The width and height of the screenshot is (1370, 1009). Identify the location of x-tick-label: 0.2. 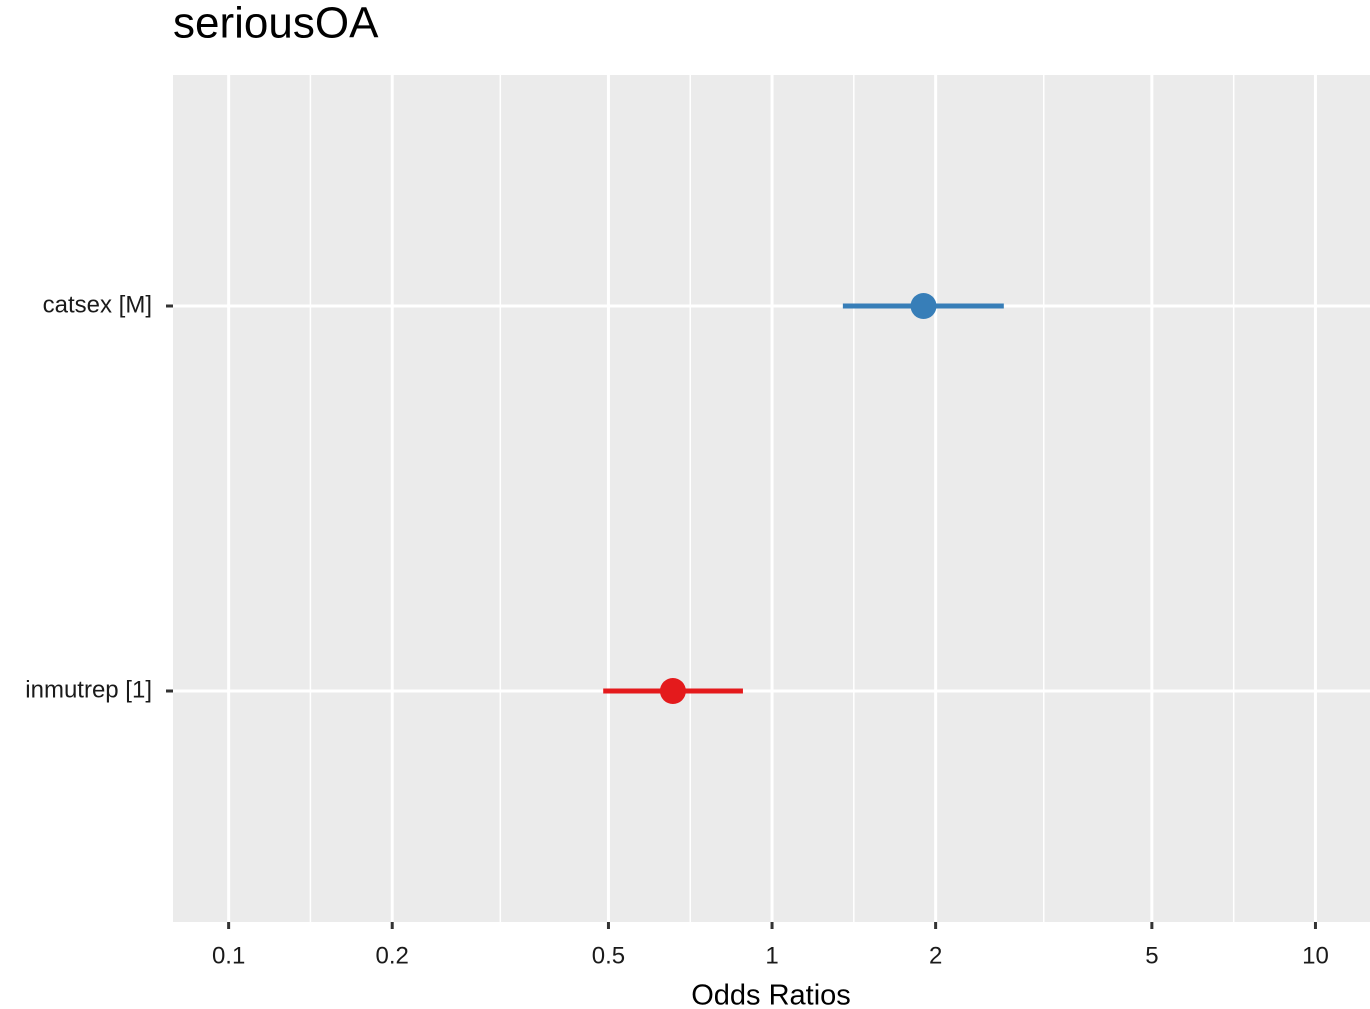
(392, 955).